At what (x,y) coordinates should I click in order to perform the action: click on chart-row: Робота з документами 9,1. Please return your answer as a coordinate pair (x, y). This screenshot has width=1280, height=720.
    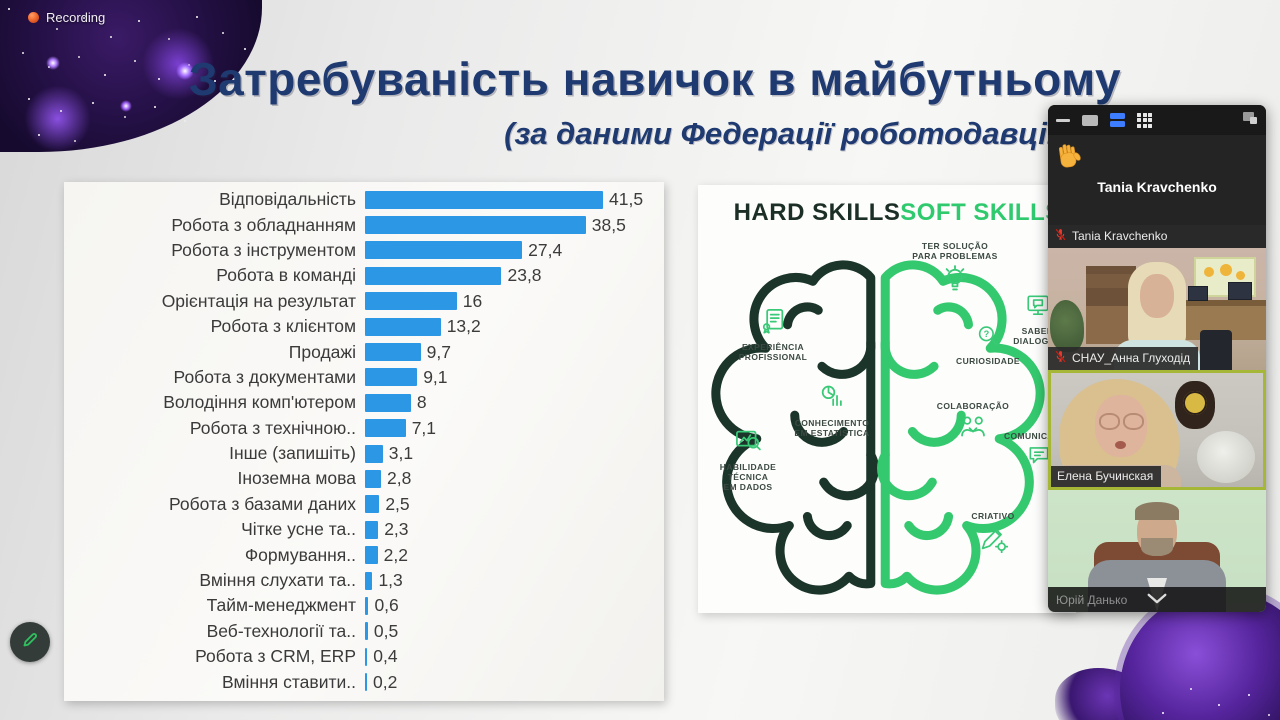
    Looking at the image, I should click on (364, 377).